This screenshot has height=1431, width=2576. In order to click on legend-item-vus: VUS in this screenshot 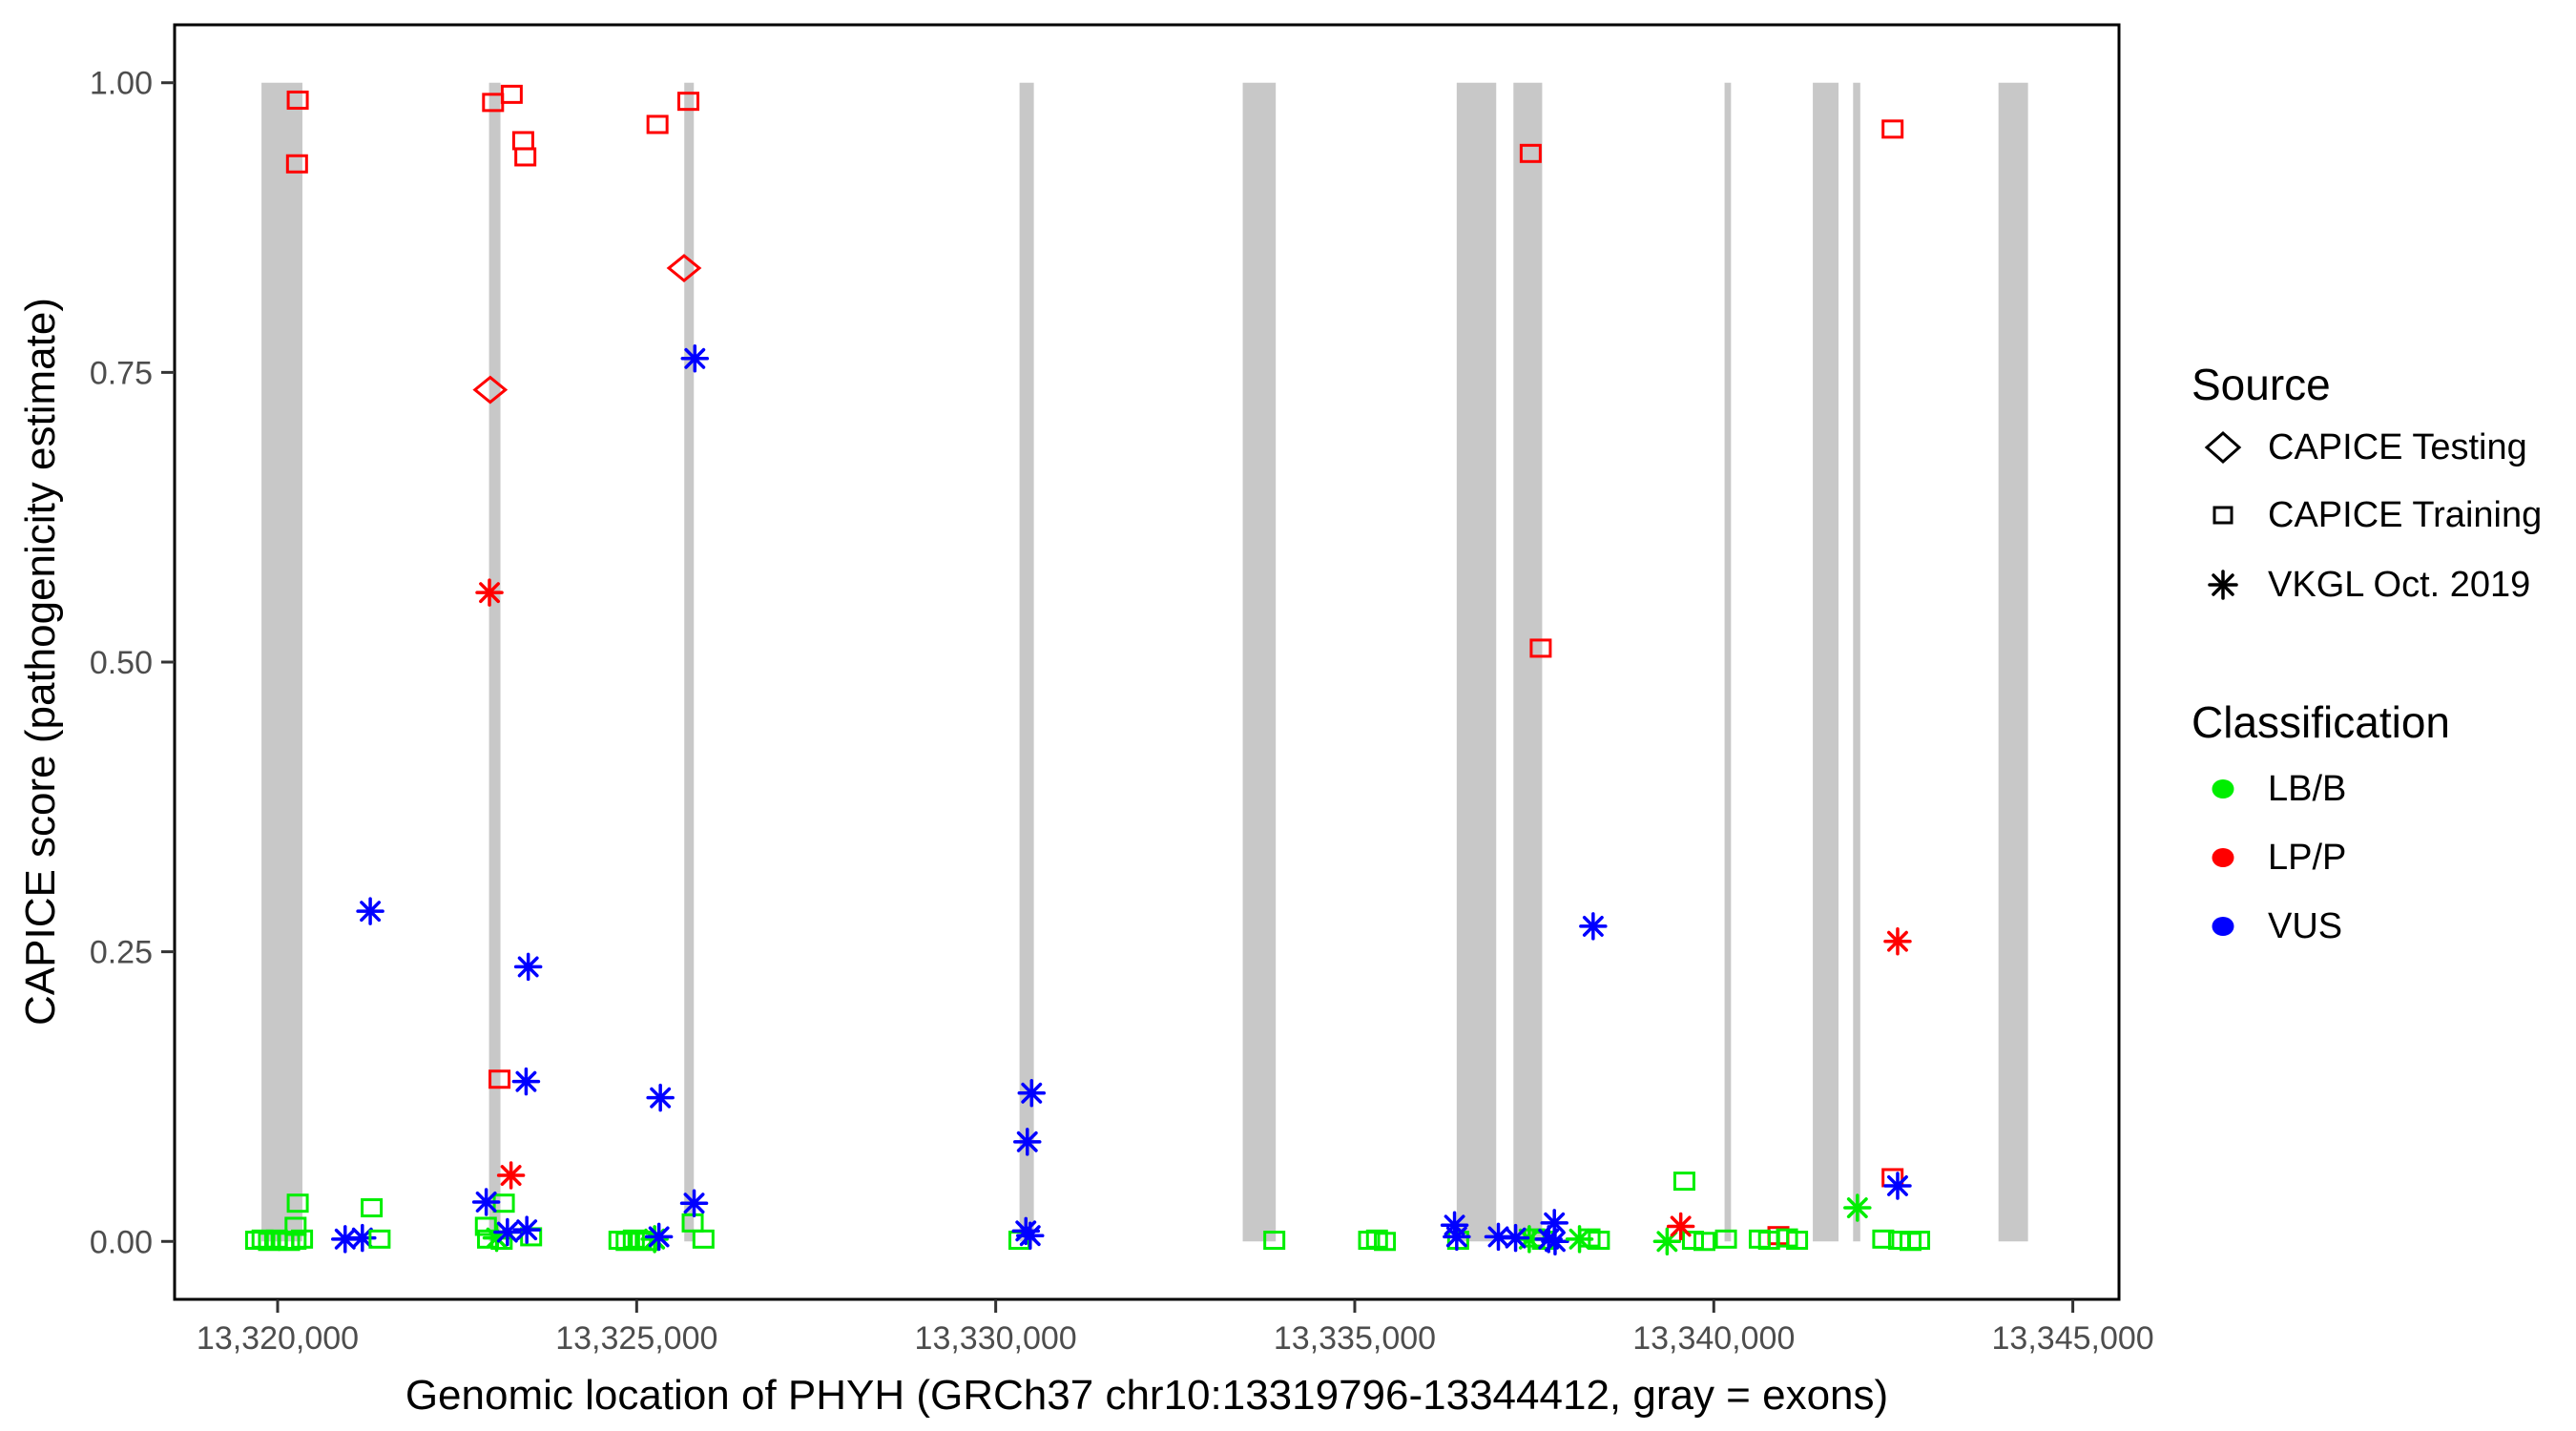, I will do `click(2272, 925)`.